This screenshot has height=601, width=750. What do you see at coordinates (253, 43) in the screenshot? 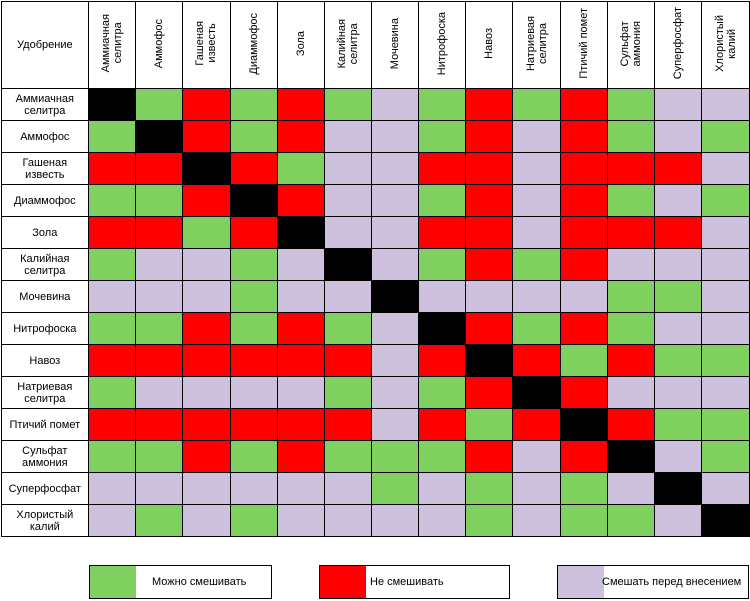
I see `column-header-label: Диаммофос` at bounding box center [253, 43].